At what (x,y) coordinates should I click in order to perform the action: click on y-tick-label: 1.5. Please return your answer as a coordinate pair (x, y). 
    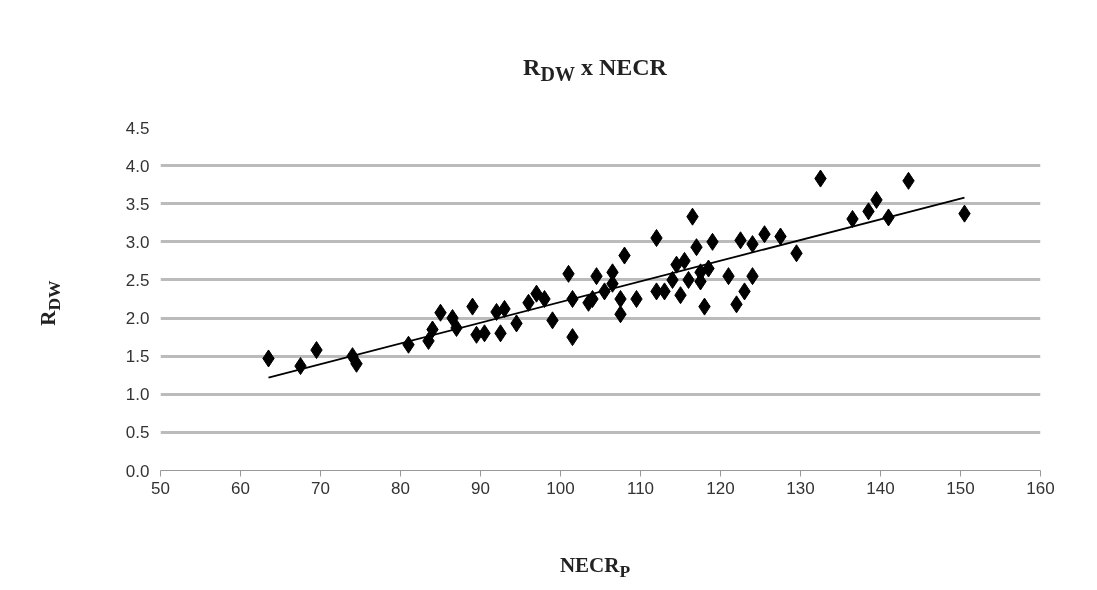
    Looking at the image, I should click on (137, 357).